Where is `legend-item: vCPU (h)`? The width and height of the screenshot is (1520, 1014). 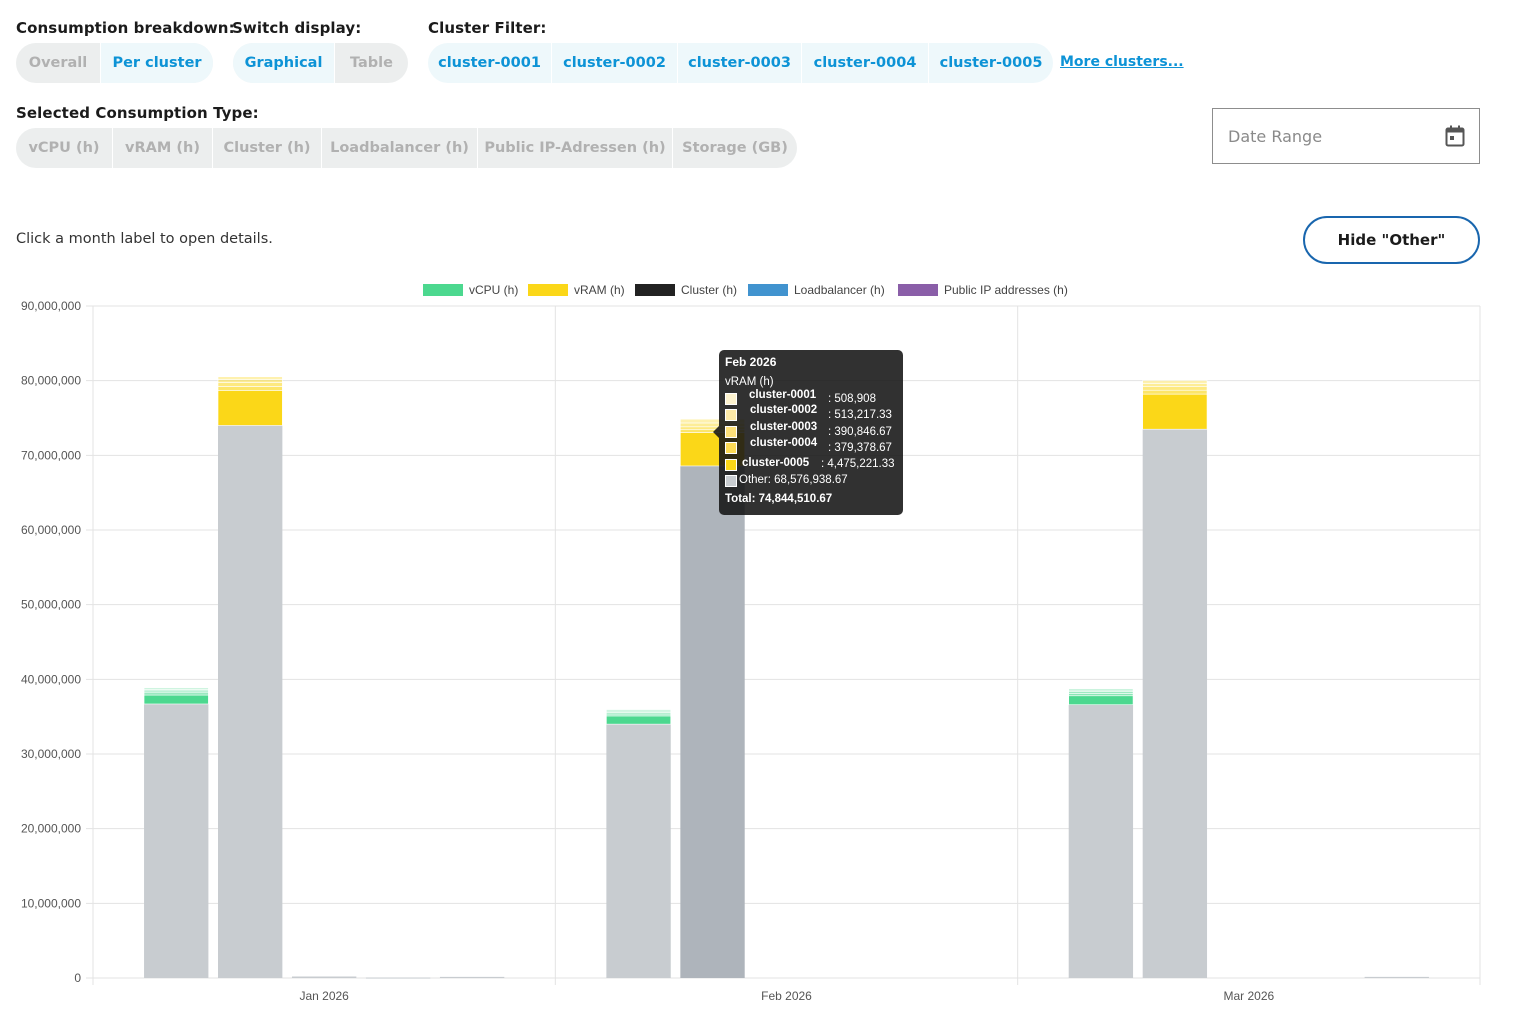
legend-item: vCPU (h) is located at coordinates (470, 290).